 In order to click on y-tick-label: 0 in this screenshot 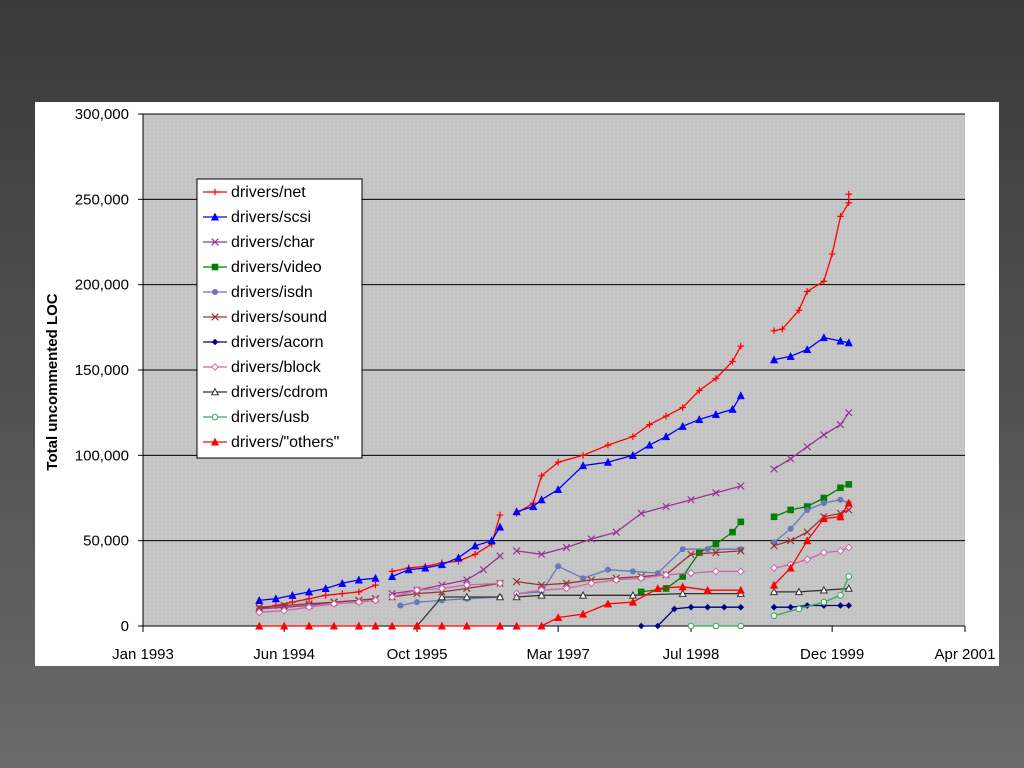, I will do `click(125, 626)`.